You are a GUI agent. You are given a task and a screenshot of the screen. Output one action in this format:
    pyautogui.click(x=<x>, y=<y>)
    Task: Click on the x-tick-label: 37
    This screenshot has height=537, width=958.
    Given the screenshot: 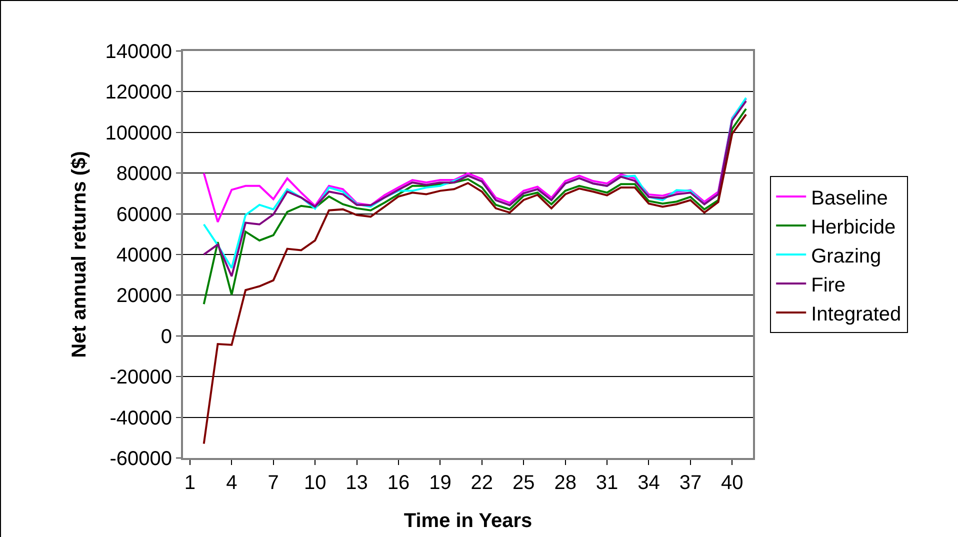 What is the action you would take?
    pyautogui.click(x=690, y=483)
    